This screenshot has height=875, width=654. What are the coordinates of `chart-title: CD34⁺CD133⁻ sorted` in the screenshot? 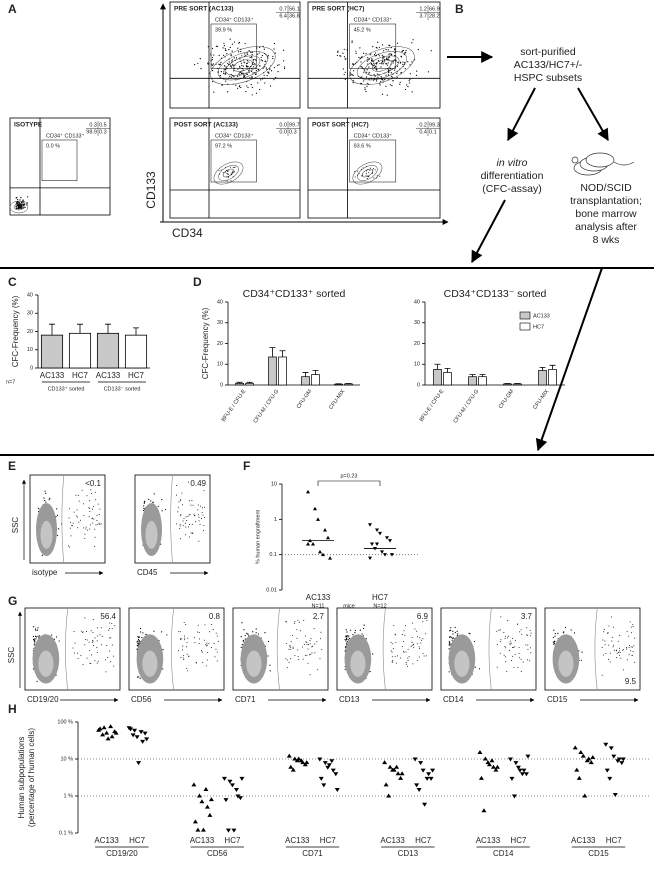 It's located at (495, 294).